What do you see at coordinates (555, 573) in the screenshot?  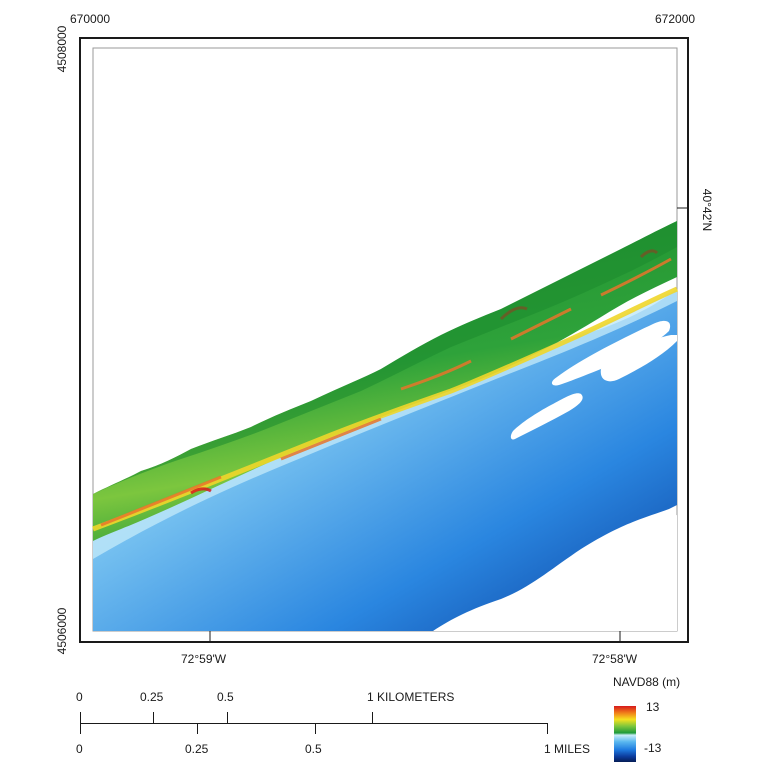 I see `nodata-offshore` at bounding box center [555, 573].